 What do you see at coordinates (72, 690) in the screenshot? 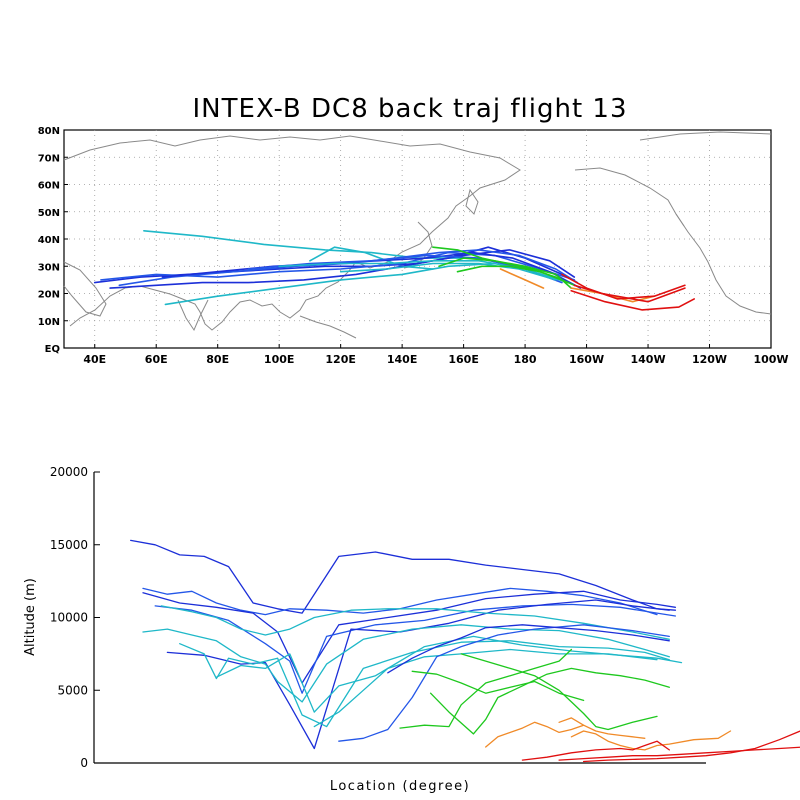
I see `altitude-y-tick-label: 5000` at bounding box center [72, 690].